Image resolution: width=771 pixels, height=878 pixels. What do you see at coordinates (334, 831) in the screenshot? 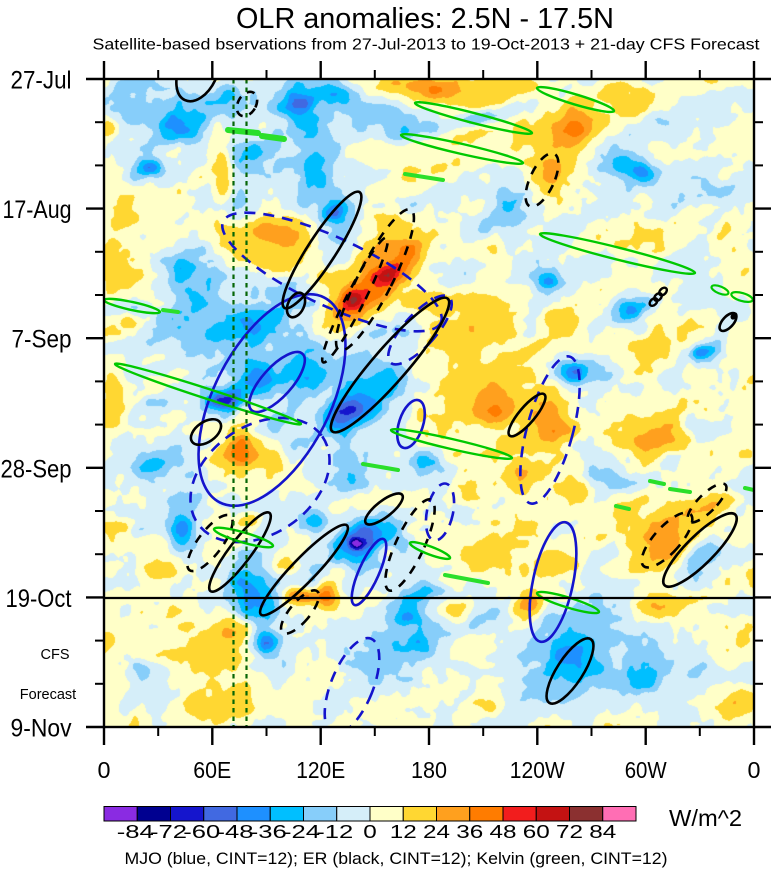
I see `svg-text: -12` at bounding box center [334, 831].